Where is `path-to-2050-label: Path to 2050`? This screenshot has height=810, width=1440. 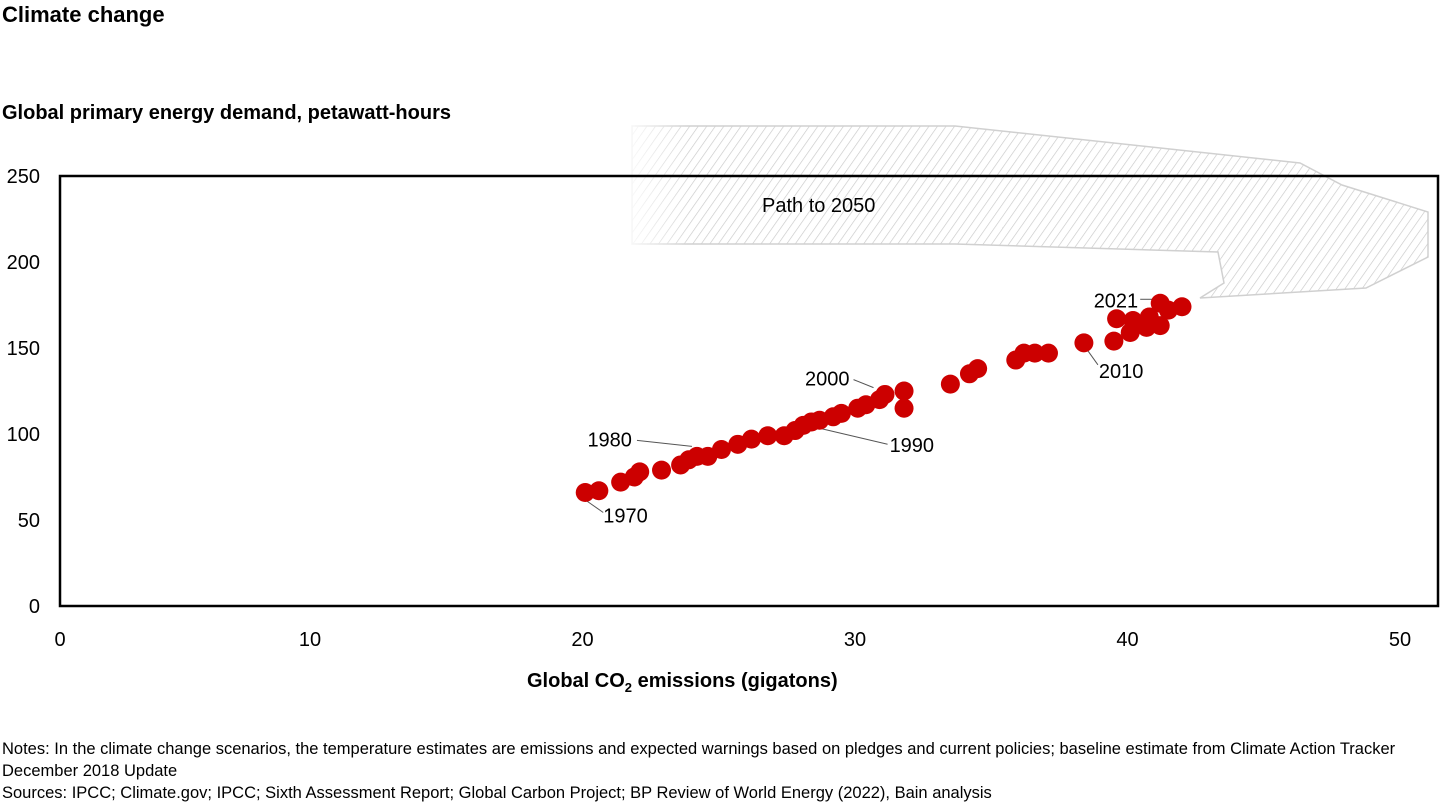
path-to-2050-label: Path to 2050 is located at coordinates (818, 206).